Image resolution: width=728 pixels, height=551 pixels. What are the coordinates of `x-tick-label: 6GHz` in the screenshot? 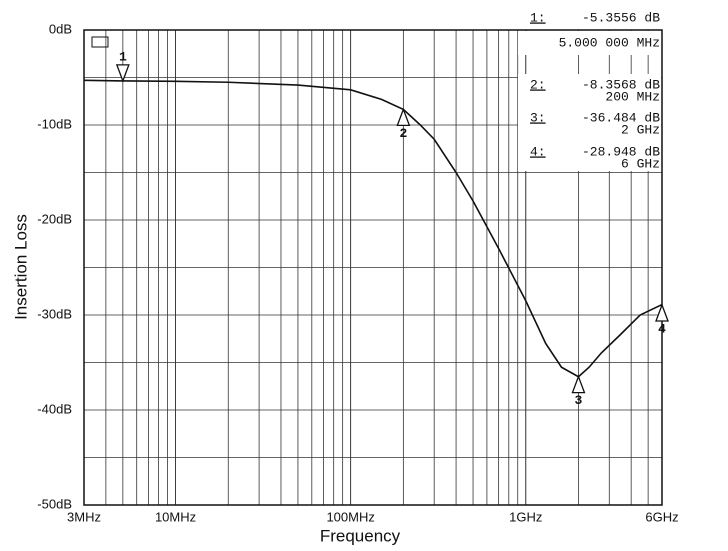 It's located at (661, 516).